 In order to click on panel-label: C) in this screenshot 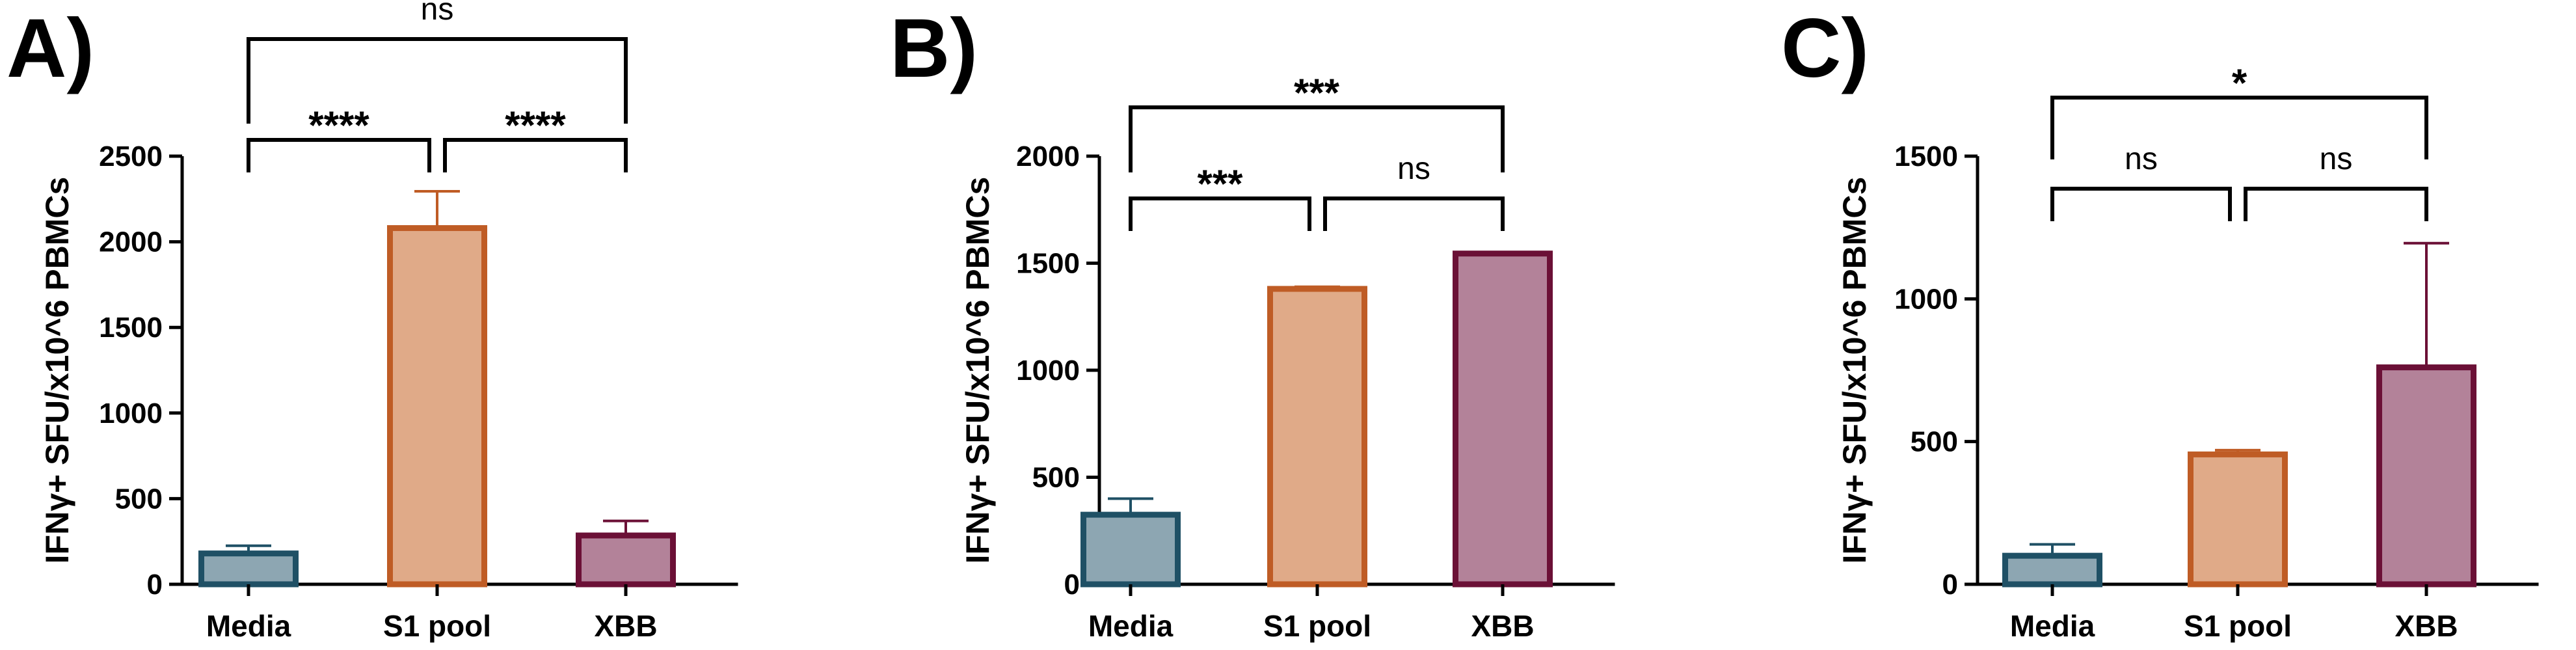, I will do `click(1825, 48)`.